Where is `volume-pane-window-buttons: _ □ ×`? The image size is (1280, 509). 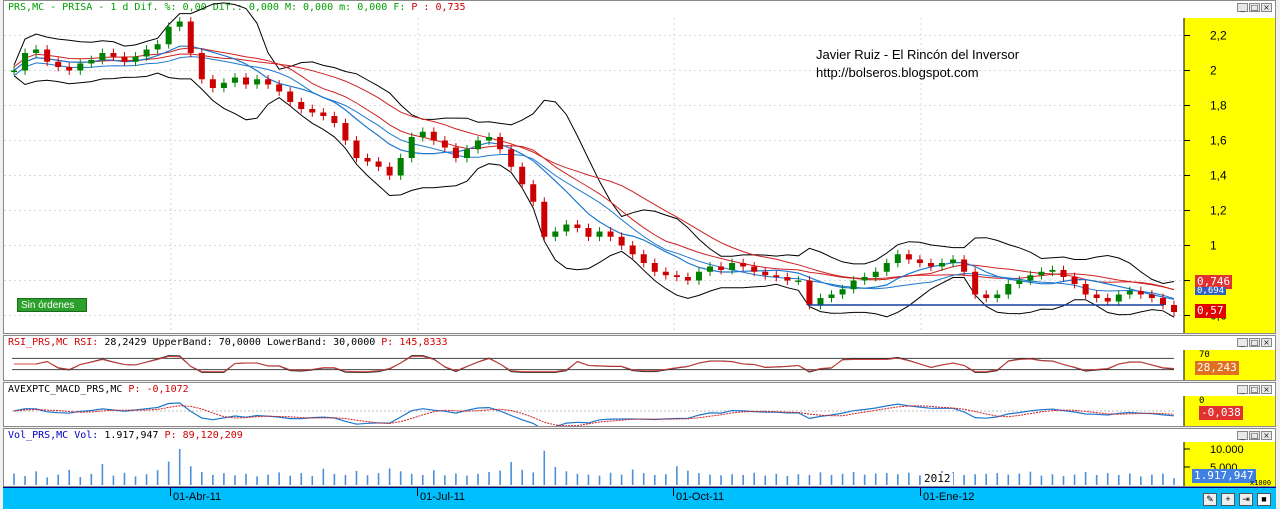
volume-pane-window-buttons: _ □ × is located at coordinates (1254, 435).